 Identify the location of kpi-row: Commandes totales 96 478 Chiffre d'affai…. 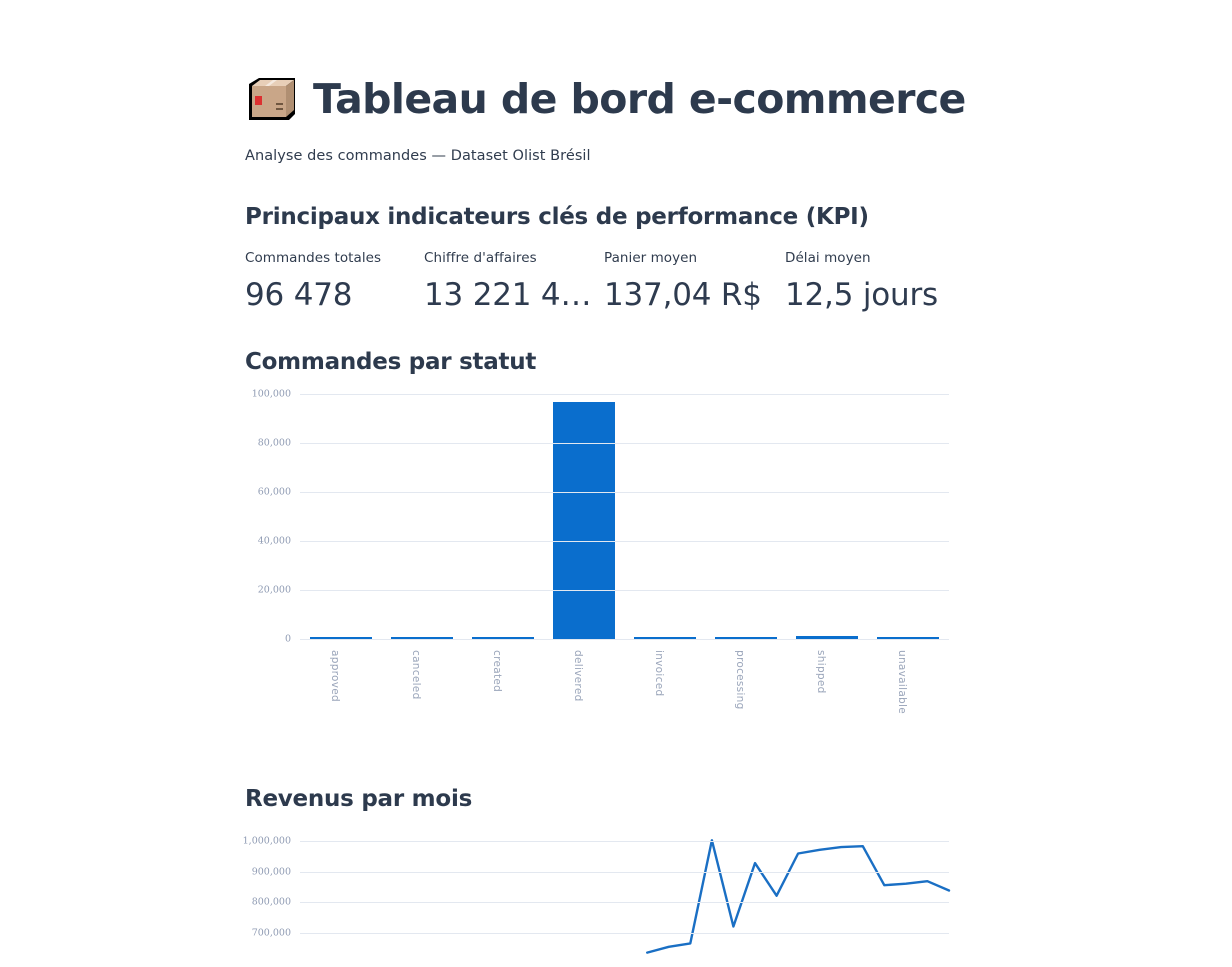
(725, 281).